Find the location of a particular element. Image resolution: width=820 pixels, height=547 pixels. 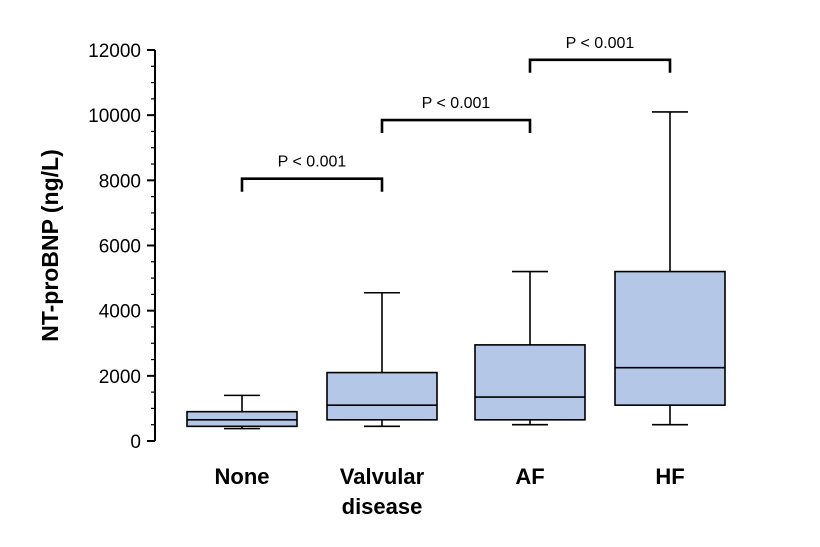

y-tick-label: 10000 is located at coordinates (114, 116).